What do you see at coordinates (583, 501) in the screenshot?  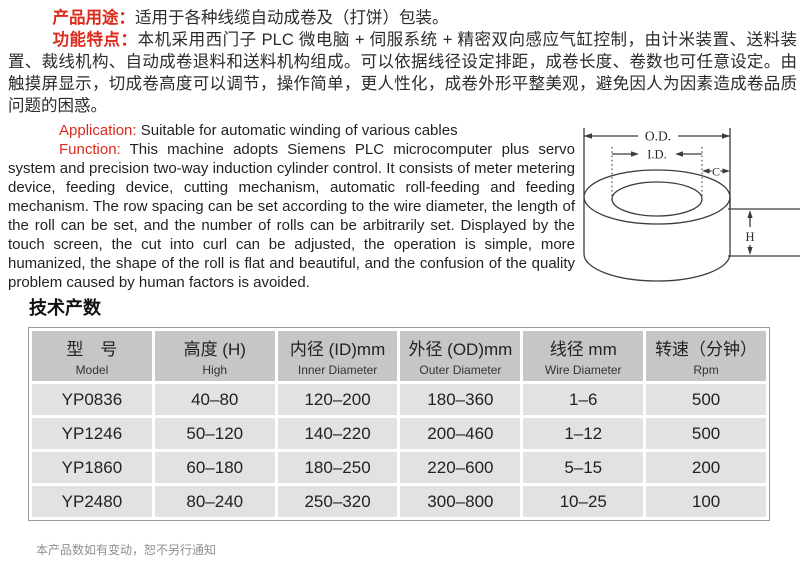 I see `cell-wire-diameter: 10–25` at bounding box center [583, 501].